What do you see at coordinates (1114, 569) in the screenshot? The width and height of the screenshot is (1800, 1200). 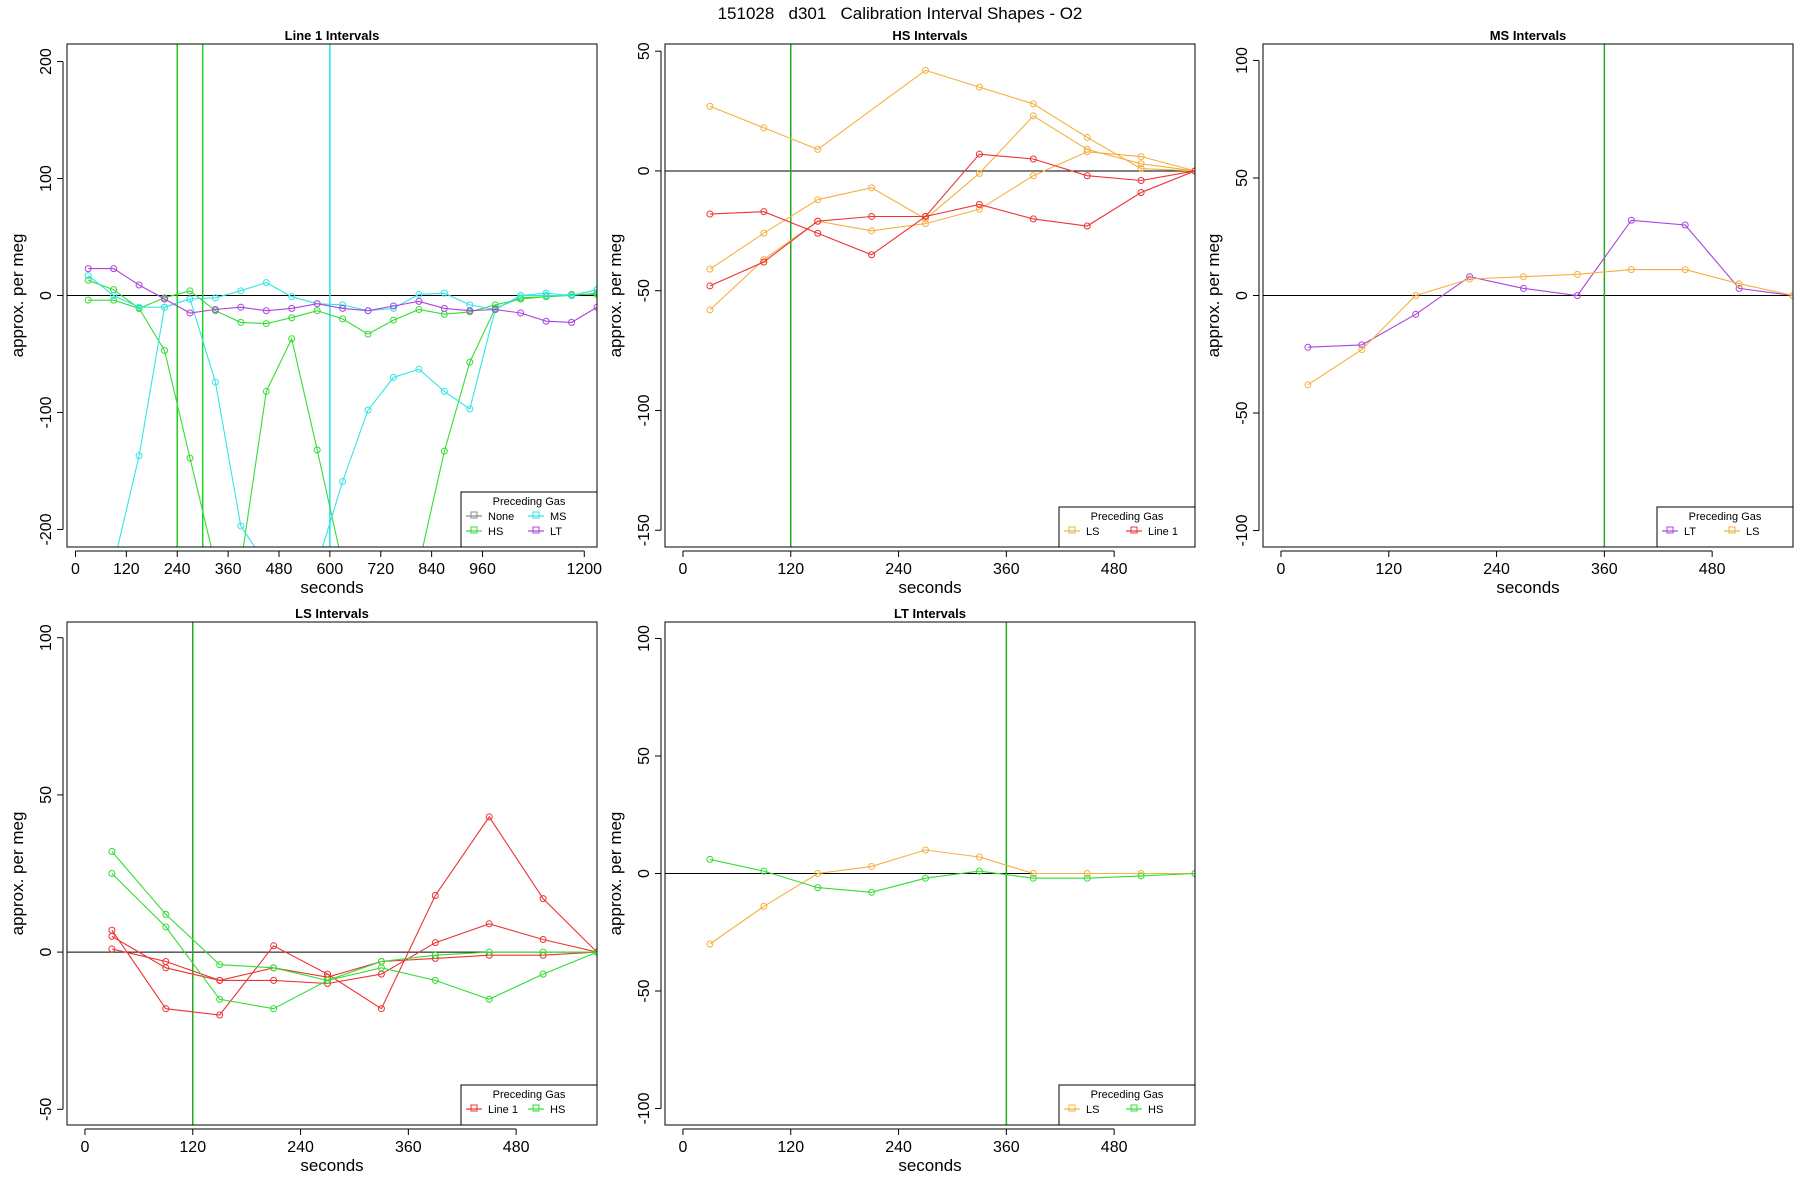 I see `x-tick-label: 480` at bounding box center [1114, 569].